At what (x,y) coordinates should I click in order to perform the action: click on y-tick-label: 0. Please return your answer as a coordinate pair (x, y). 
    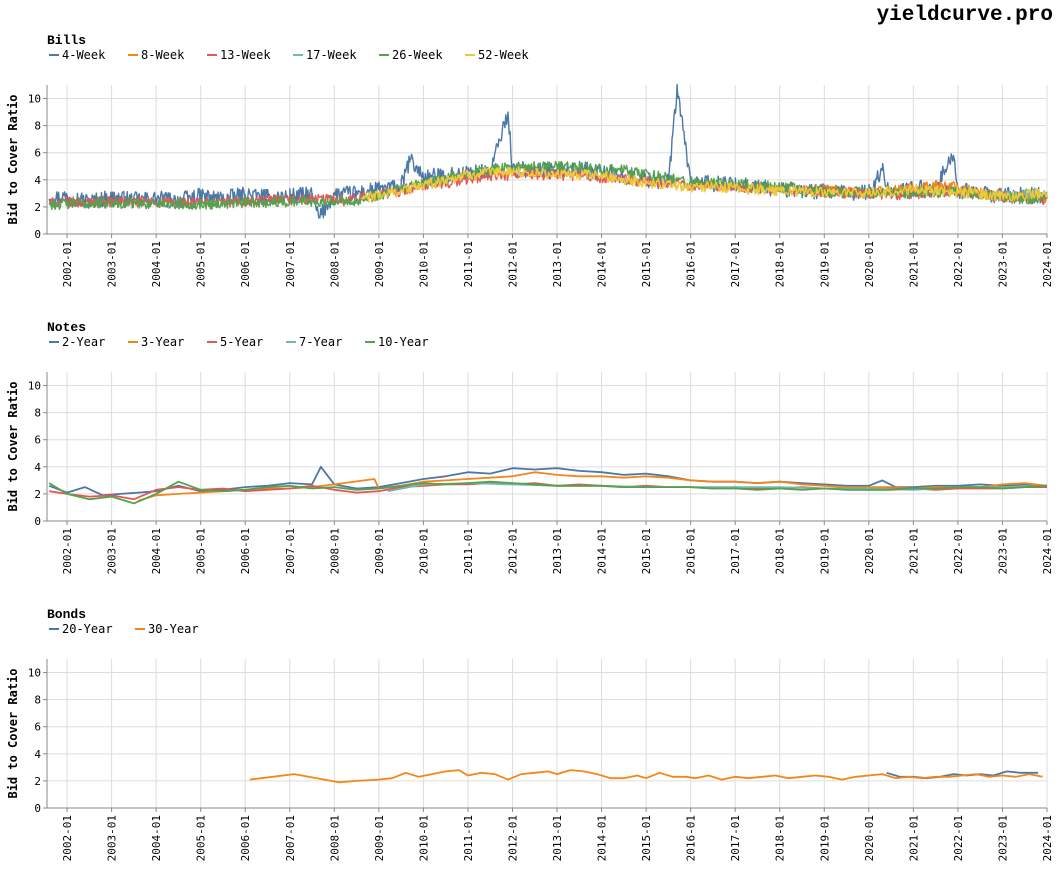
    Looking at the image, I should click on (37, 521).